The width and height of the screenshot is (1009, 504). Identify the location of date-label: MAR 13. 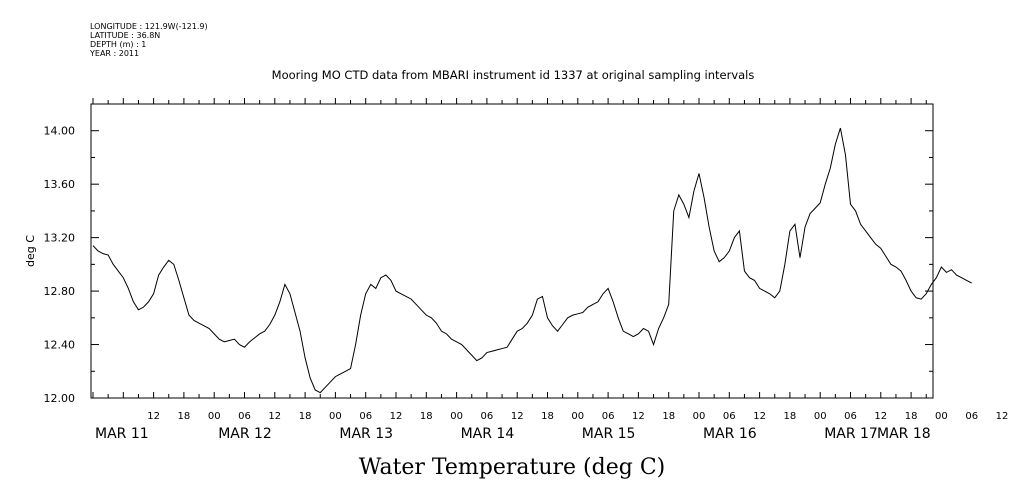
(366, 434).